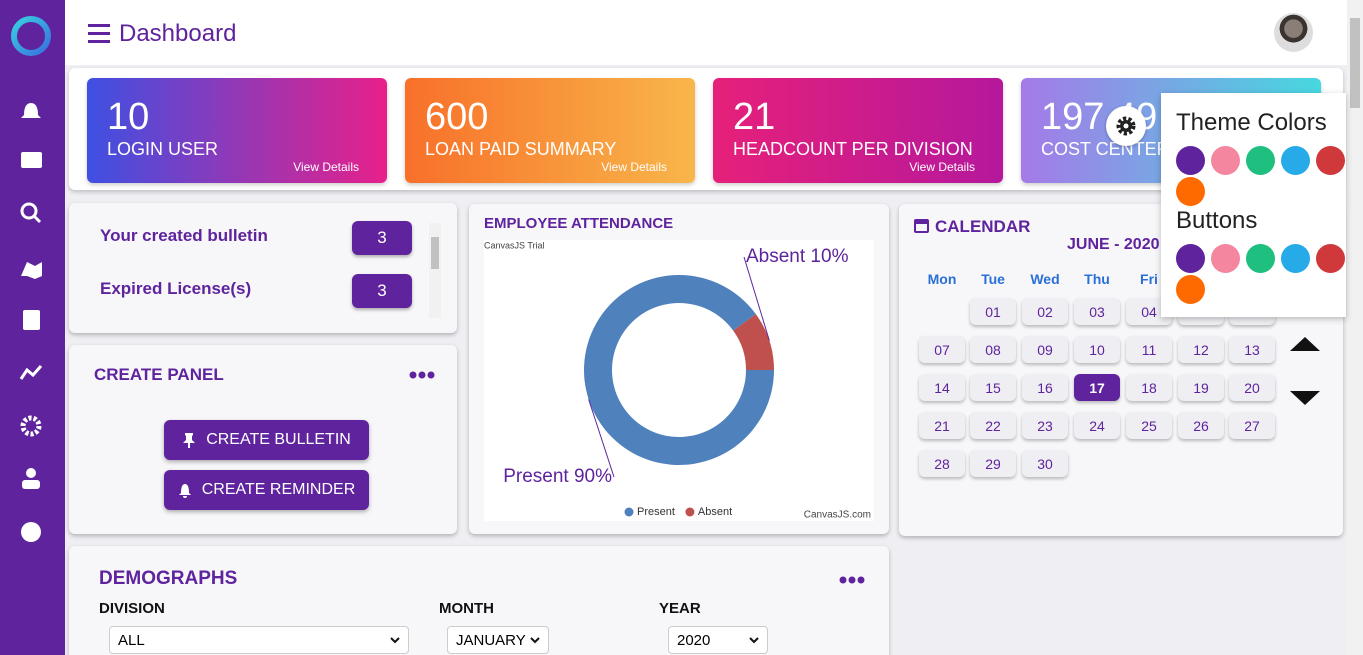 The image size is (1363, 655). Describe the element at coordinates (1201, 349) in the screenshot. I see `calendar-day: 12` at that location.